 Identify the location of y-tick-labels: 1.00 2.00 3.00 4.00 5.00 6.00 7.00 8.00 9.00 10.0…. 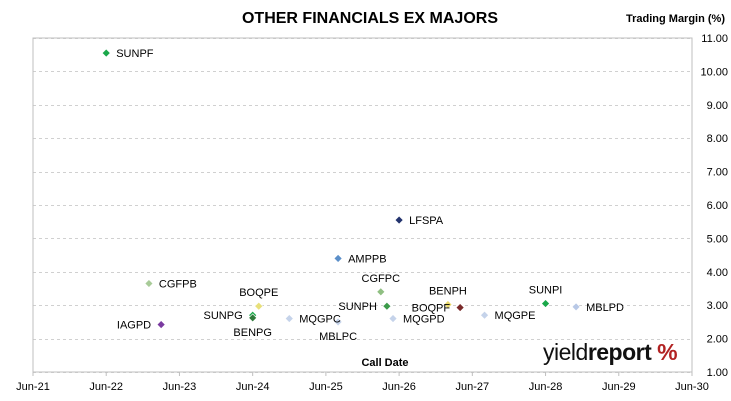
(714, 206).